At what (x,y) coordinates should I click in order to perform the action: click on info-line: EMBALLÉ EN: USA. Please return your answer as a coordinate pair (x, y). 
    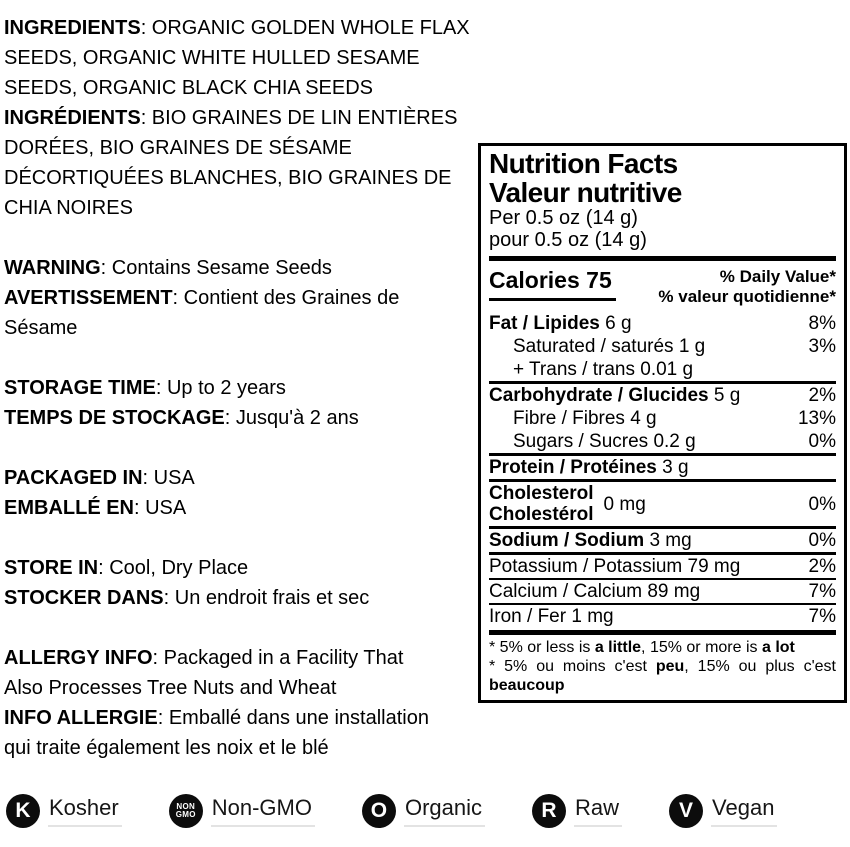
    Looking at the image, I should click on (244, 508).